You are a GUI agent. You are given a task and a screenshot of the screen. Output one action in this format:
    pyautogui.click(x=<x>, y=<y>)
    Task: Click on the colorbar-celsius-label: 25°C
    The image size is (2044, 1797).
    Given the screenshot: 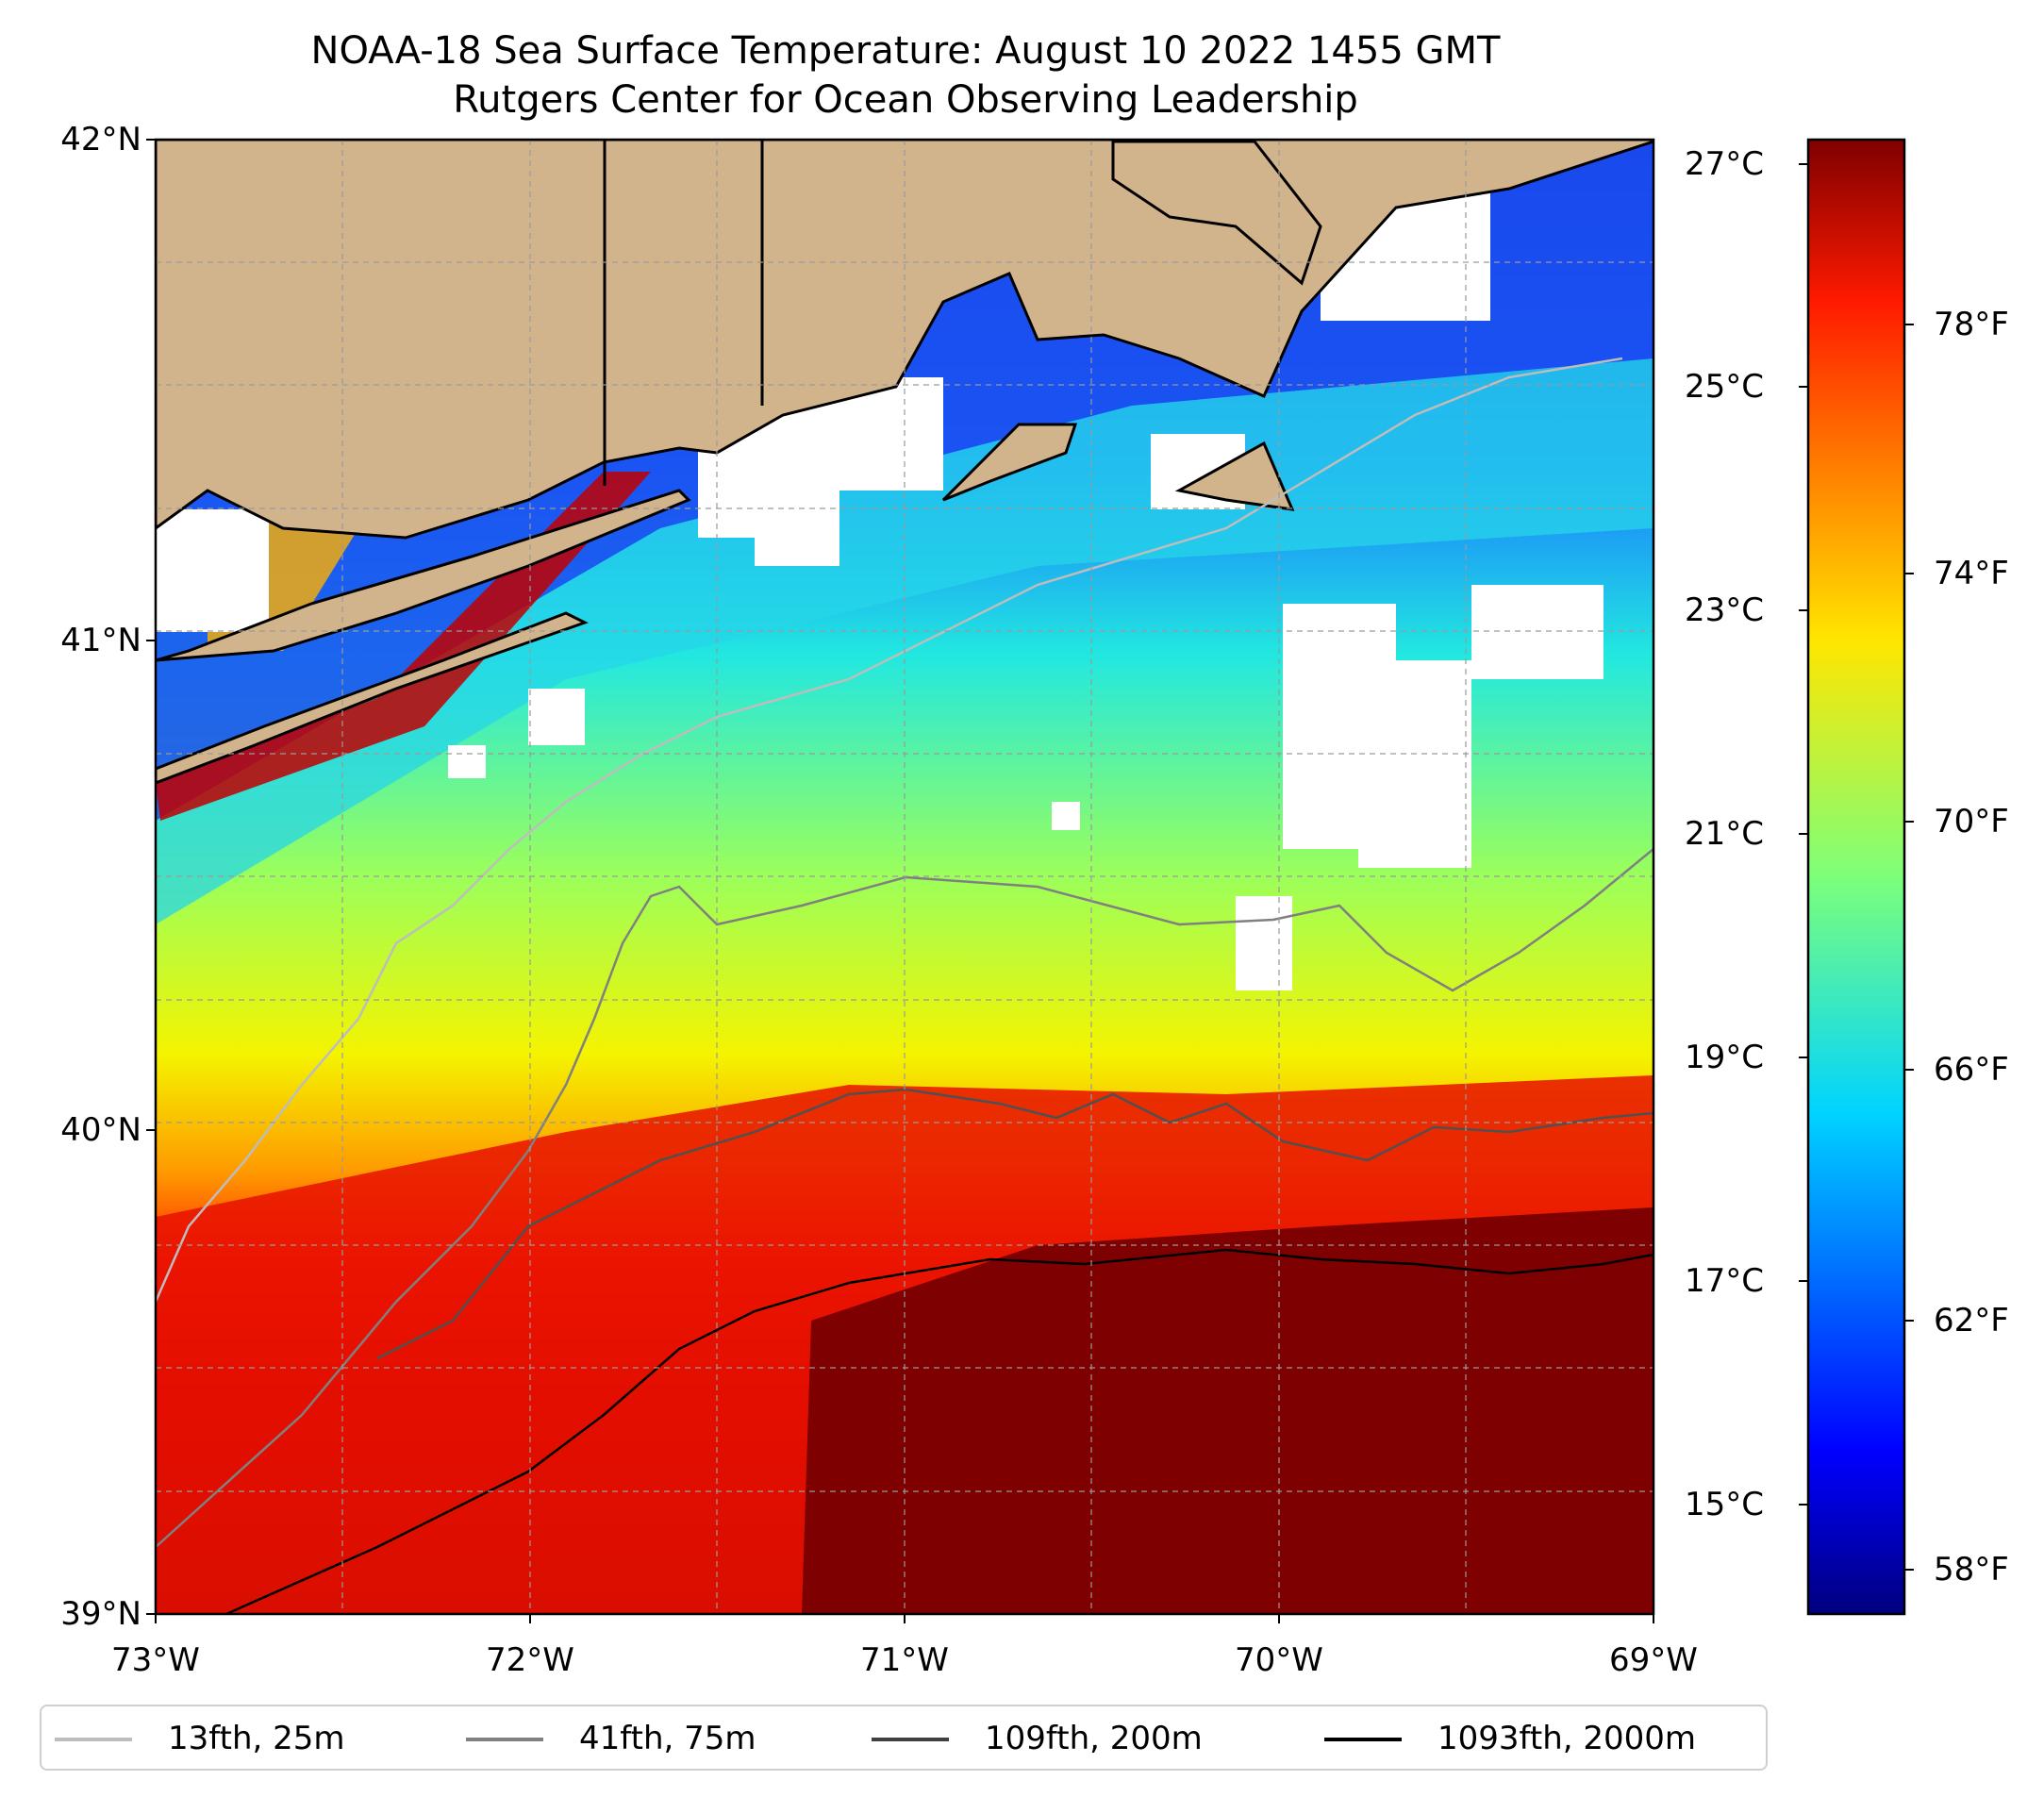 What is the action you would take?
    pyautogui.click(x=1725, y=387)
    